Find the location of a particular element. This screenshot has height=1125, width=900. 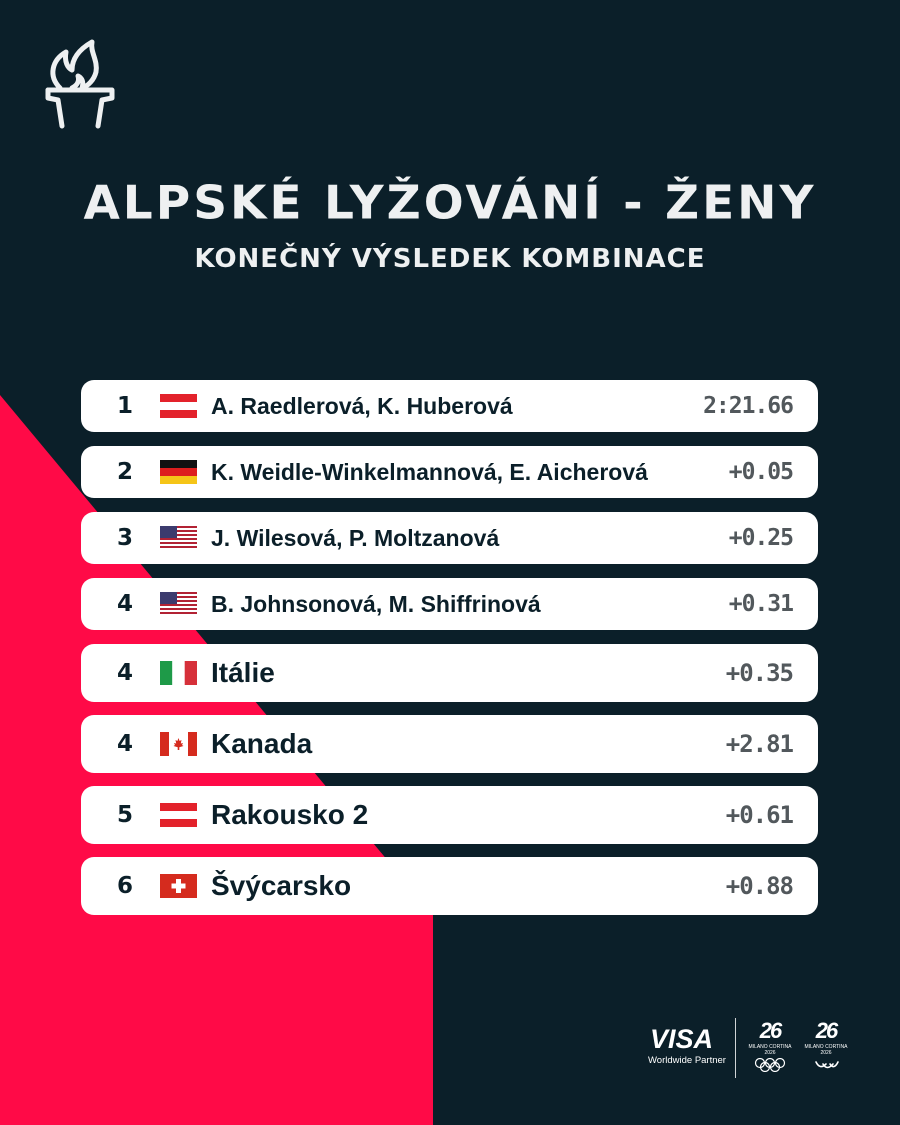

athlete-name: J. Wilesová, P. Moltzanová is located at coordinates (355, 537).